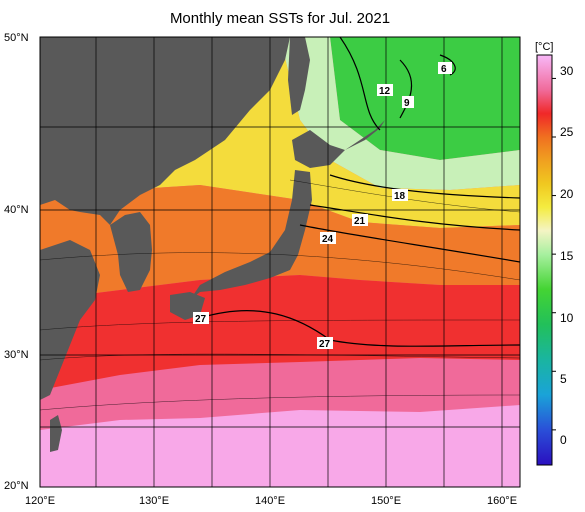 Image resolution: width=585 pixels, height=512 pixels. What do you see at coordinates (280, 18) in the screenshot?
I see `map-title: Monthly mean SSTs for Jul. 2021` at bounding box center [280, 18].